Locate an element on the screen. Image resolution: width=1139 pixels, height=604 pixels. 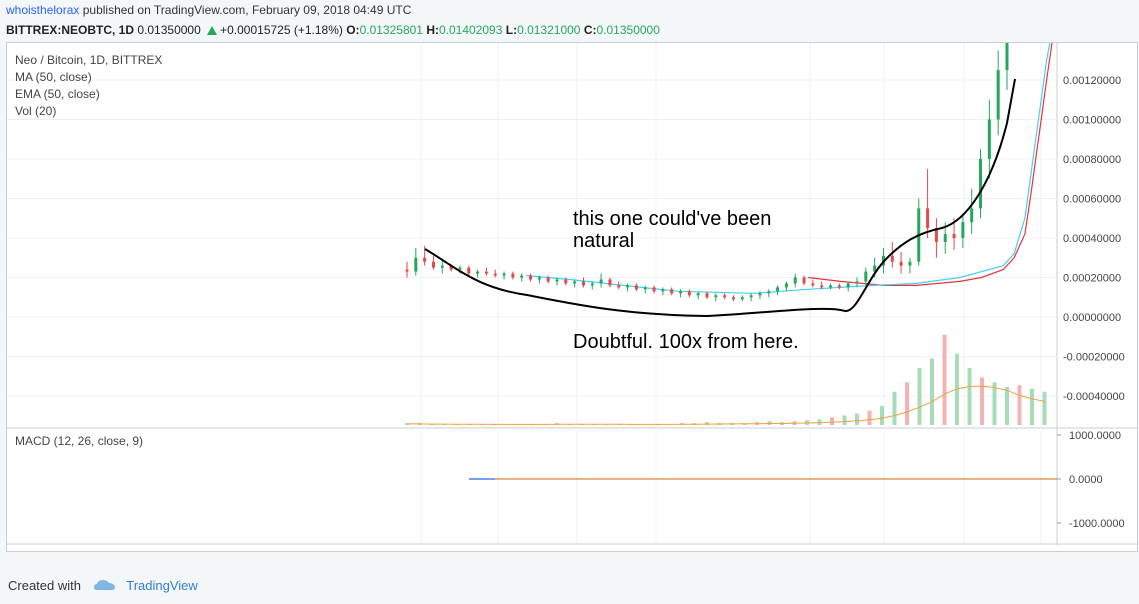
price-tick-label: 0.00080000 is located at coordinates (1092, 160).